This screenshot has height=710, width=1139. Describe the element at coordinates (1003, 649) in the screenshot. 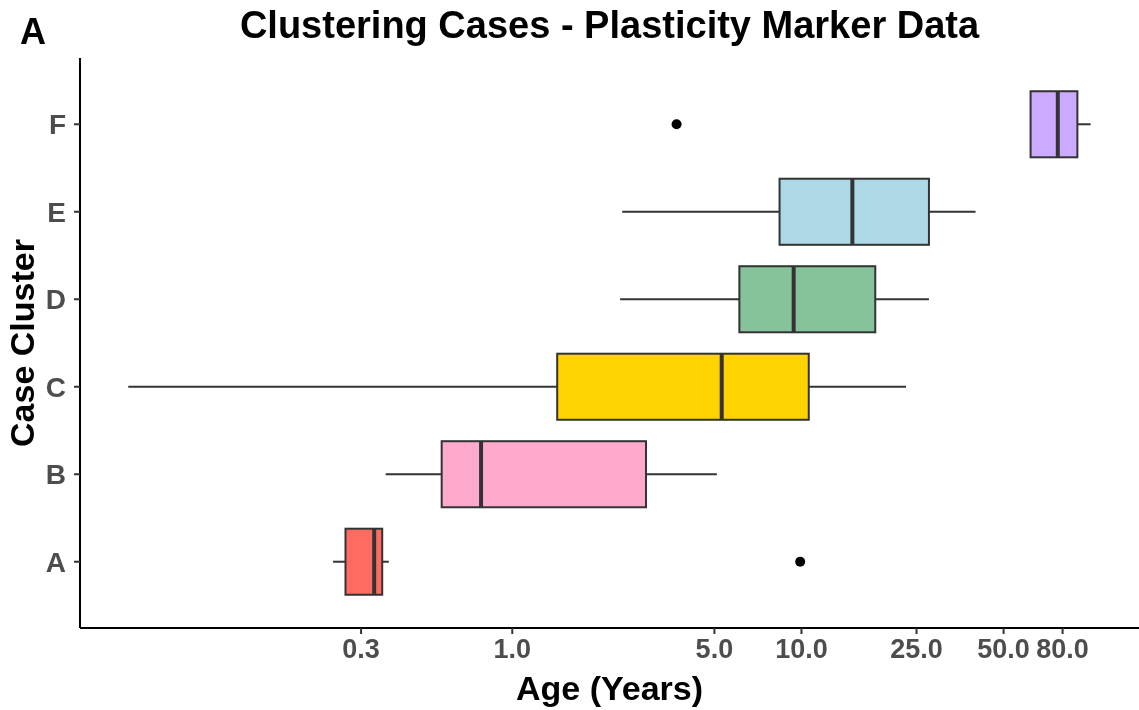

I see `x-tick-label: 50.0` at that location.